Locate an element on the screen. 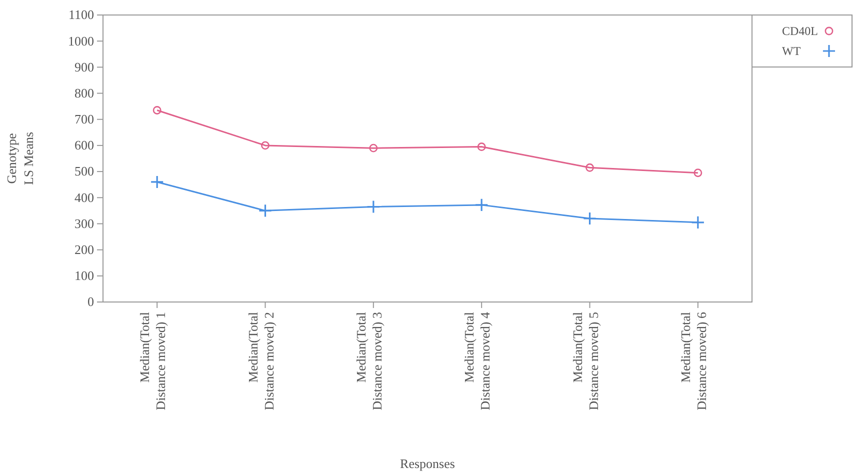 The height and width of the screenshot is (474, 853). y-tick-label: 700 is located at coordinates (84, 119).